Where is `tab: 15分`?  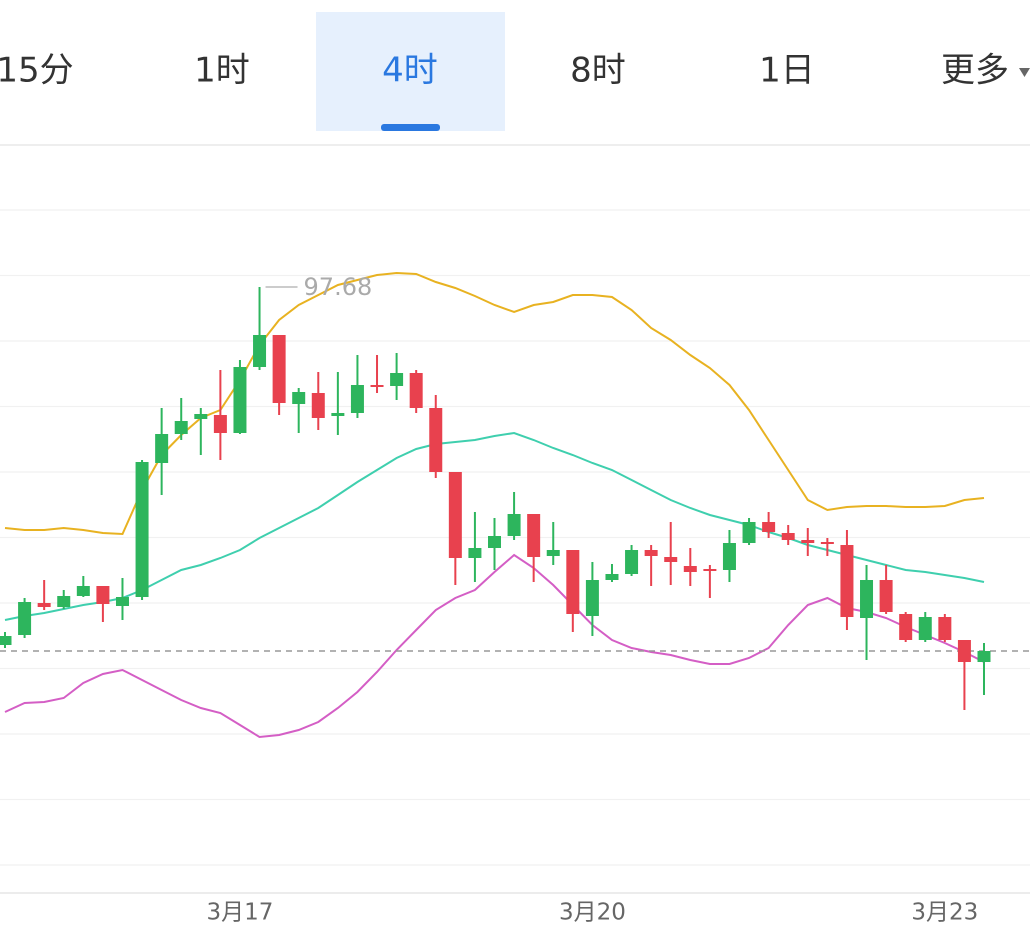
tab: 15分 is located at coordinates (37, 71).